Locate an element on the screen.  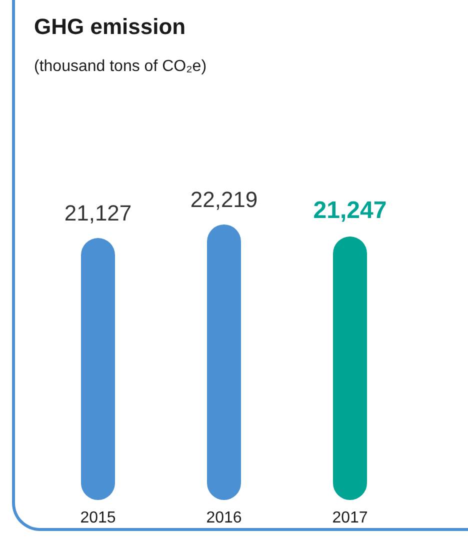
data-label: 21,247 is located at coordinates (350, 210).